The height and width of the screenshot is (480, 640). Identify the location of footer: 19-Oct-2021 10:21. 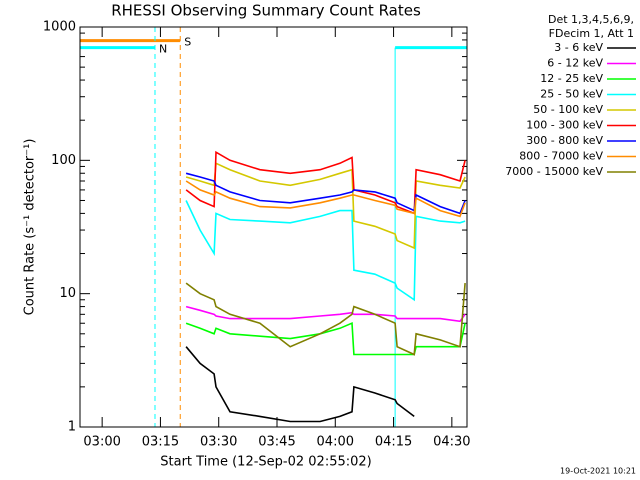
(598, 471).